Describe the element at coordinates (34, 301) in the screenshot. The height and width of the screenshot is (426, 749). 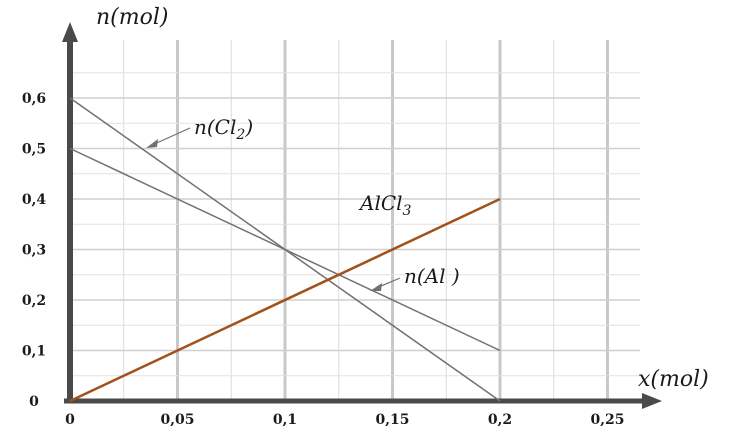
I see `y-tick-label: 0,2` at that location.